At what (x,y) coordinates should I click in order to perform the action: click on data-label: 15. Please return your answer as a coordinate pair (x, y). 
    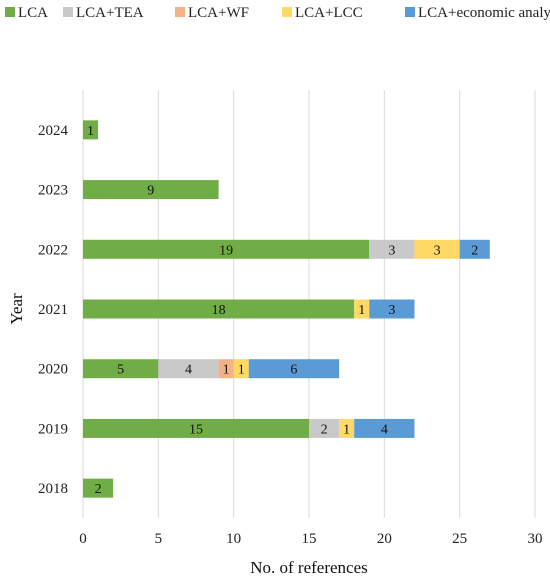
    Looking at the image, I should click on (196, 429).